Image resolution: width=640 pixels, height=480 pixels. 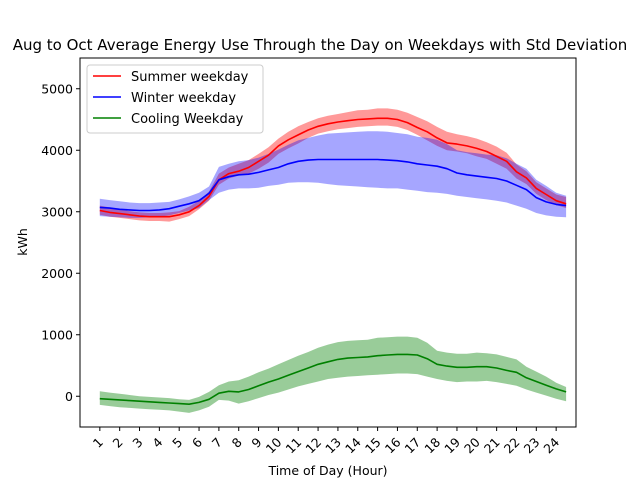 I want to click on legend-label-summer: Summer weekday, so click(x=190, y=77).